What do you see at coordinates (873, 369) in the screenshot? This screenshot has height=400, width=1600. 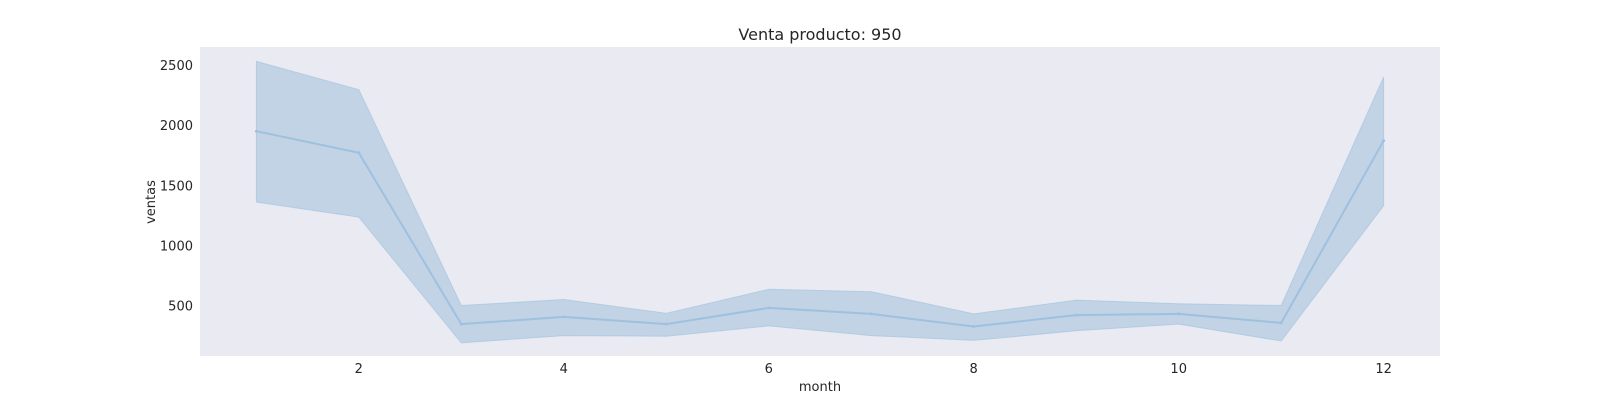 I see `x-axis-ticks: 2 4 6 8 10 12` at bounding box center [873, 369].